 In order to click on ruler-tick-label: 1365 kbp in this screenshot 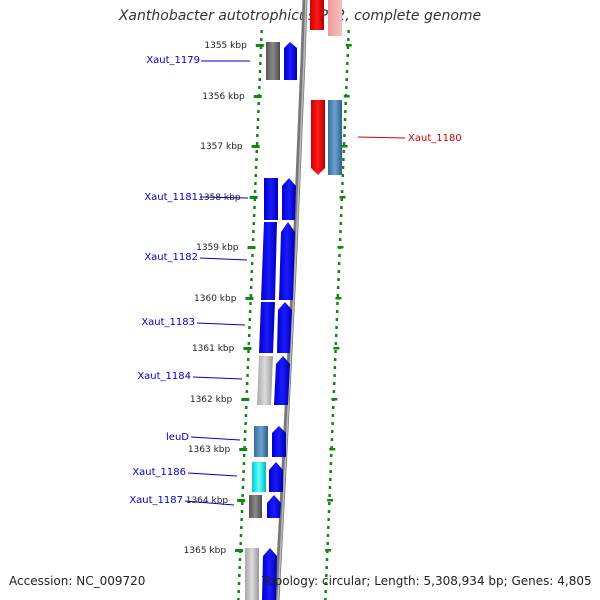, I will do `click(205, 551)`.